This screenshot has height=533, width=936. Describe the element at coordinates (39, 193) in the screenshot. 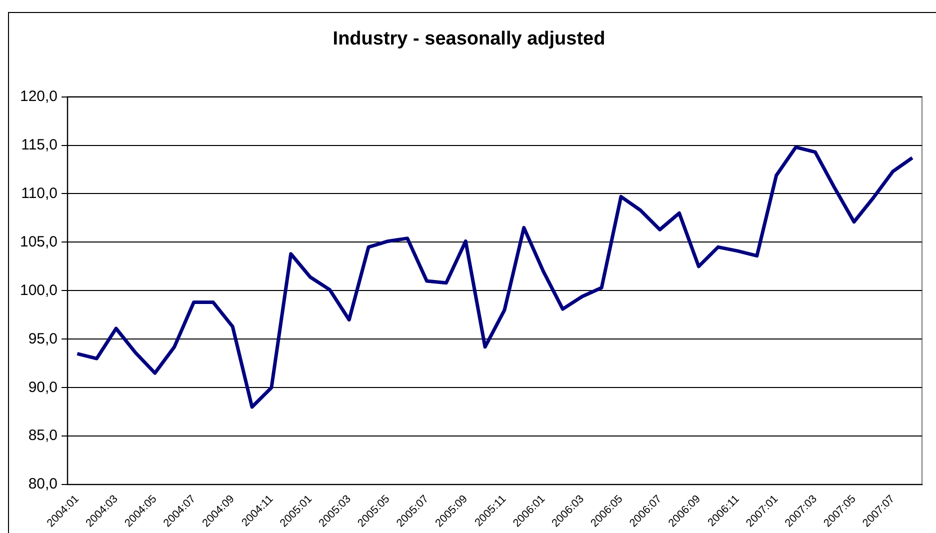

I see `y-tick-label: 110,0` at that location.